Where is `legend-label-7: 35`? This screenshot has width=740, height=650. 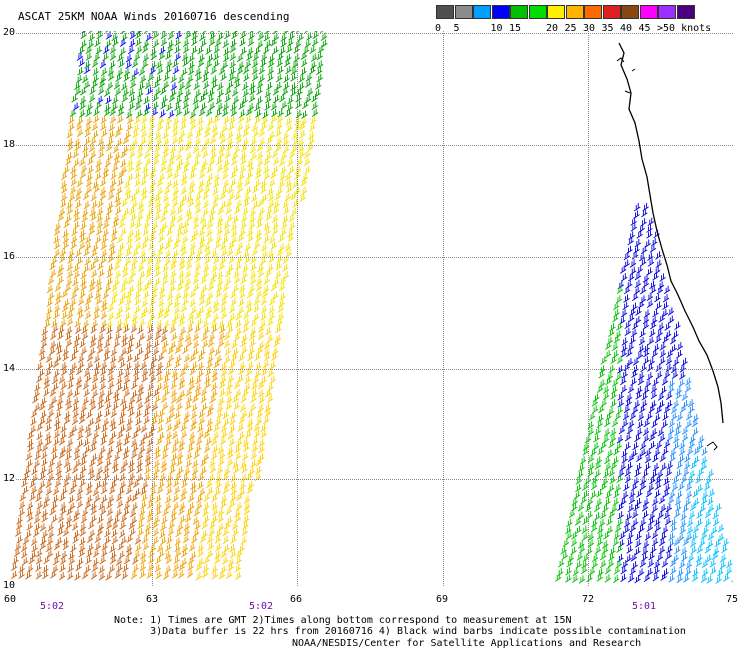 legend-label-7: 35 is located at coordinates (607, 28).